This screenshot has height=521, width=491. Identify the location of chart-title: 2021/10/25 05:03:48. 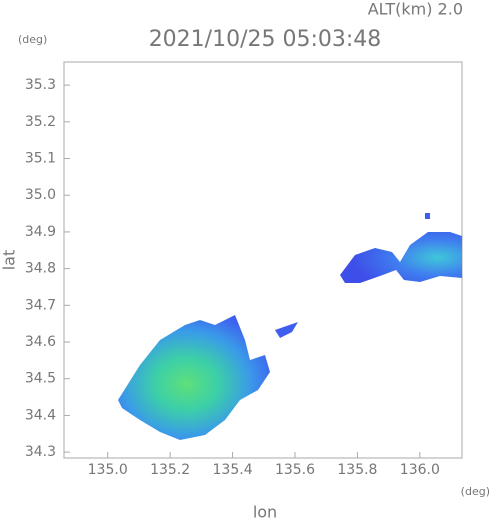
(265, 39).